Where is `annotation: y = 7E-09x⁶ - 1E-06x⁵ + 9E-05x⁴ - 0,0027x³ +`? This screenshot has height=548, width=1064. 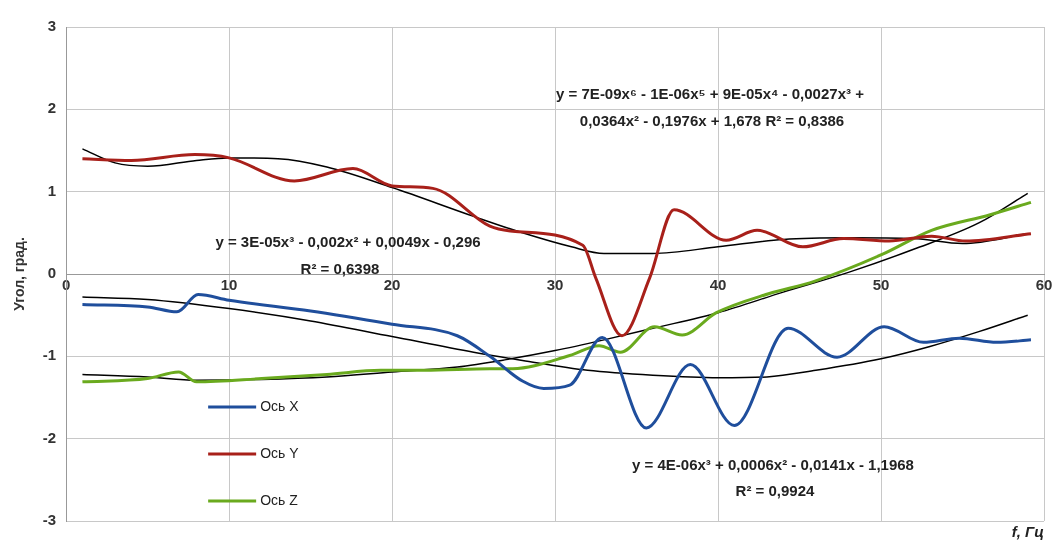
annotation: y = 7E-09x⁶ - 1E-06x⁵ + 9E-05x⁴ - 0,0027x³ + is located at coordinates (710, 94).